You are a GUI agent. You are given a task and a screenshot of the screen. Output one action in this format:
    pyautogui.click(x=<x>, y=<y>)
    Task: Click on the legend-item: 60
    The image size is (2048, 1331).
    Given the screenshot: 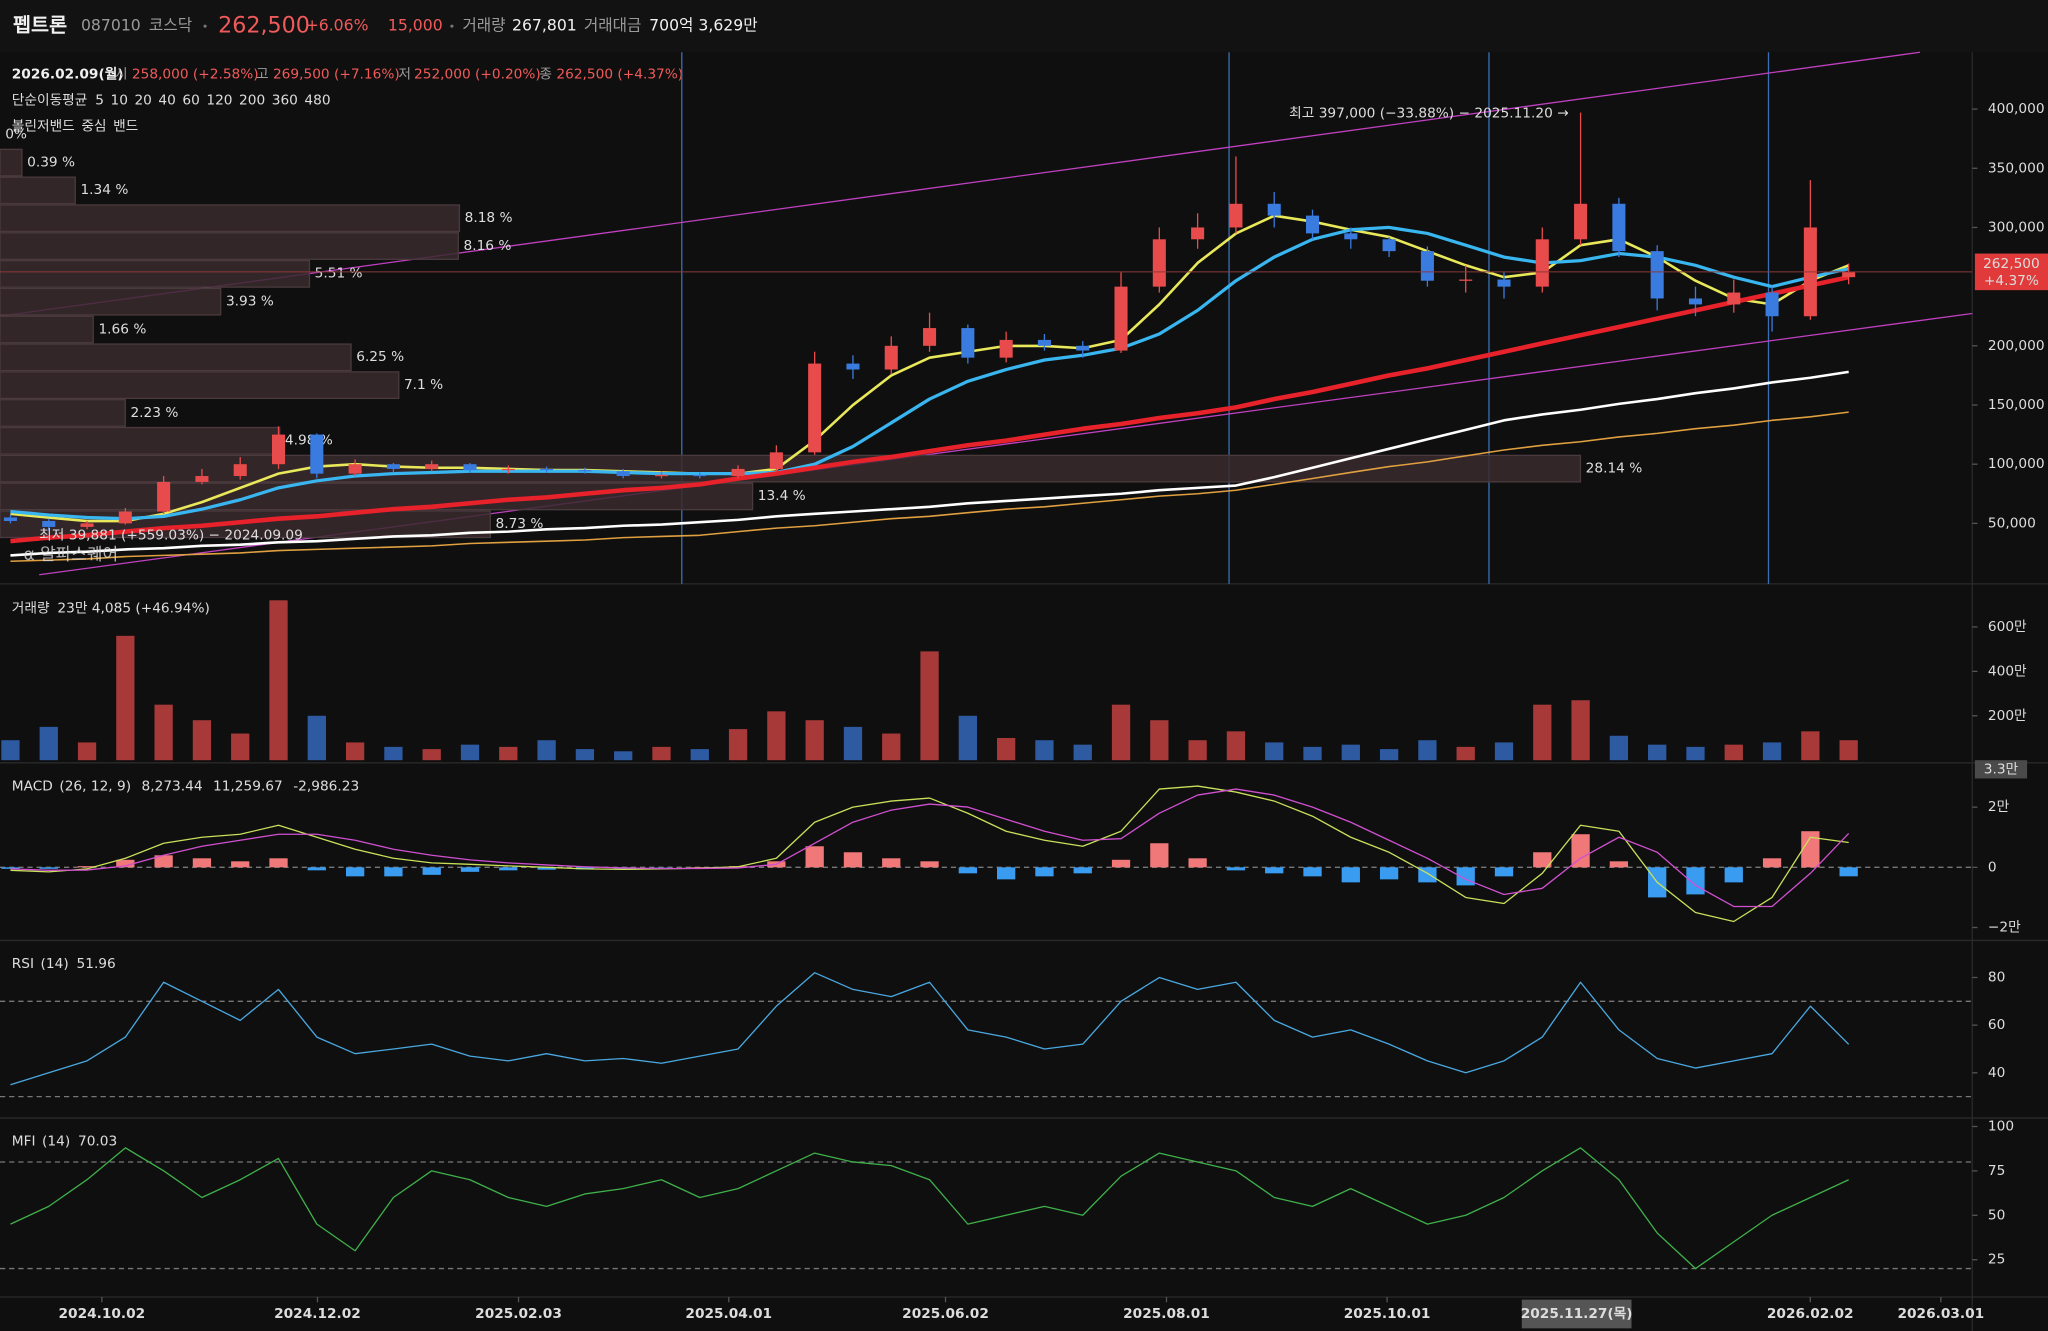 What is the action you would take?
    pyautogui.click(x=190, y=101)
    